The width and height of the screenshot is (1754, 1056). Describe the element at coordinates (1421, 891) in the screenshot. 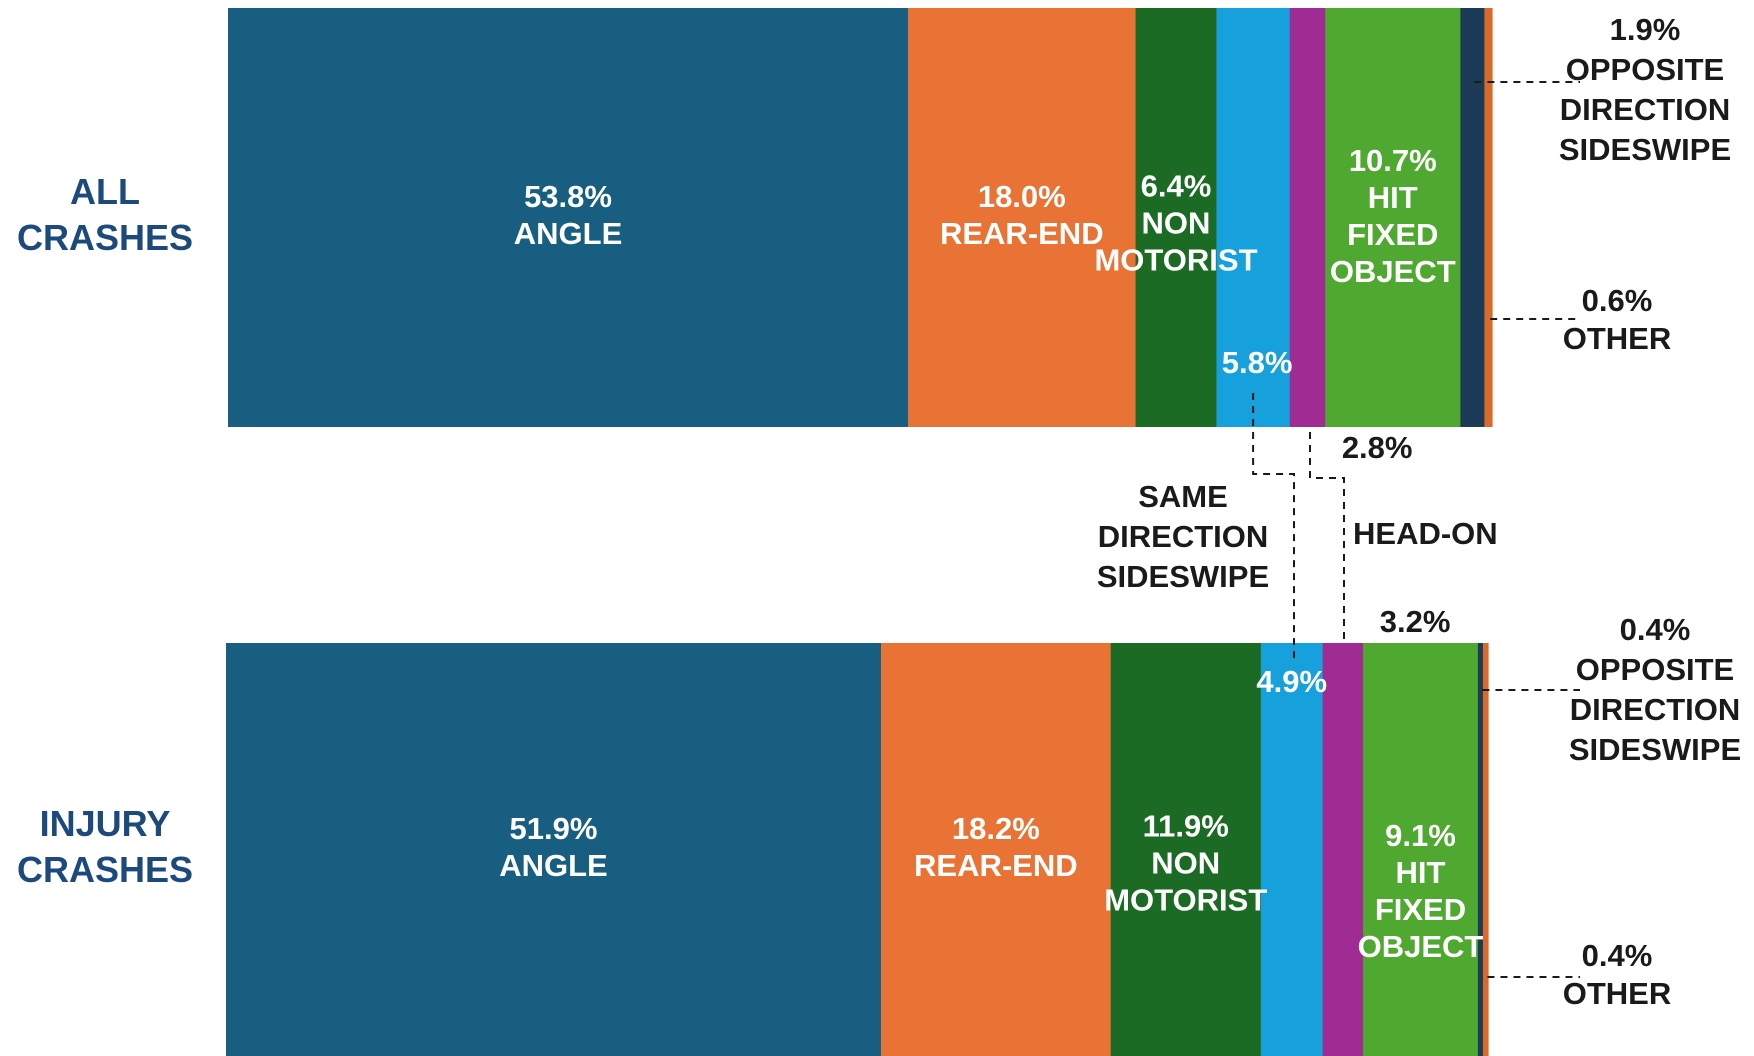

I see `label-injury-crashes-hit-fixed-object: 9.1% HIT FIXED OBJECT` at that location.